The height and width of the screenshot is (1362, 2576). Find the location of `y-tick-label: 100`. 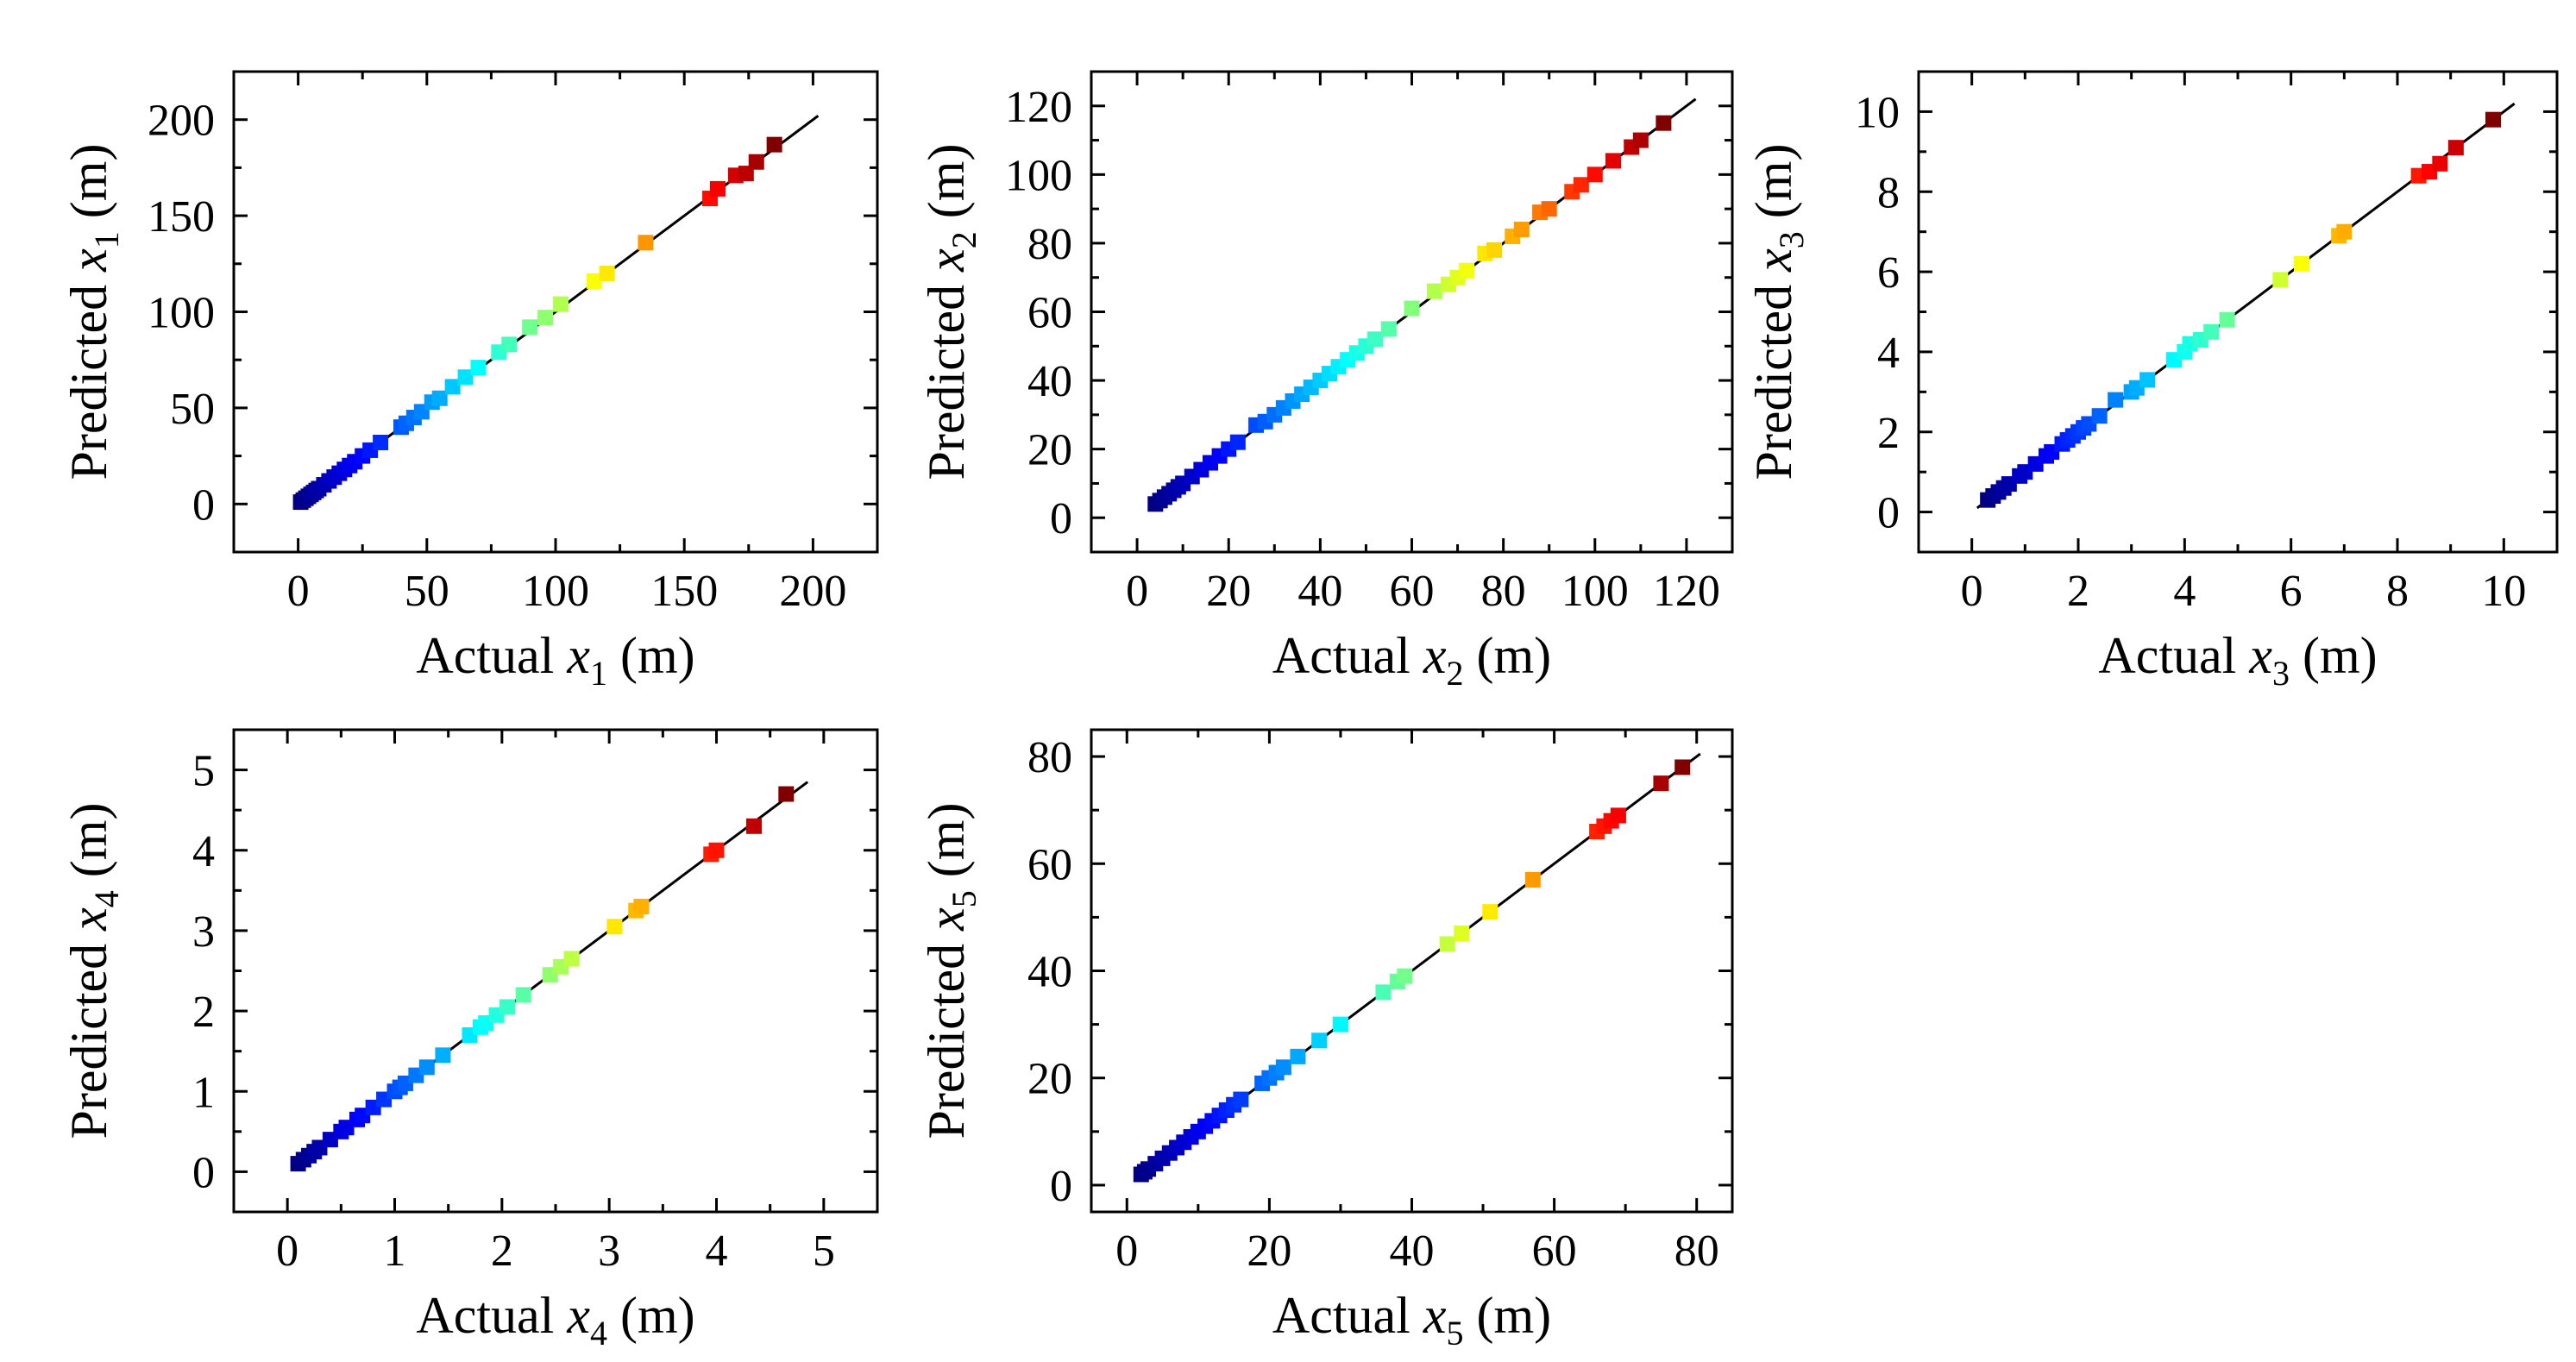

y-tick-label: 100 is located at coordinates (181, 313).